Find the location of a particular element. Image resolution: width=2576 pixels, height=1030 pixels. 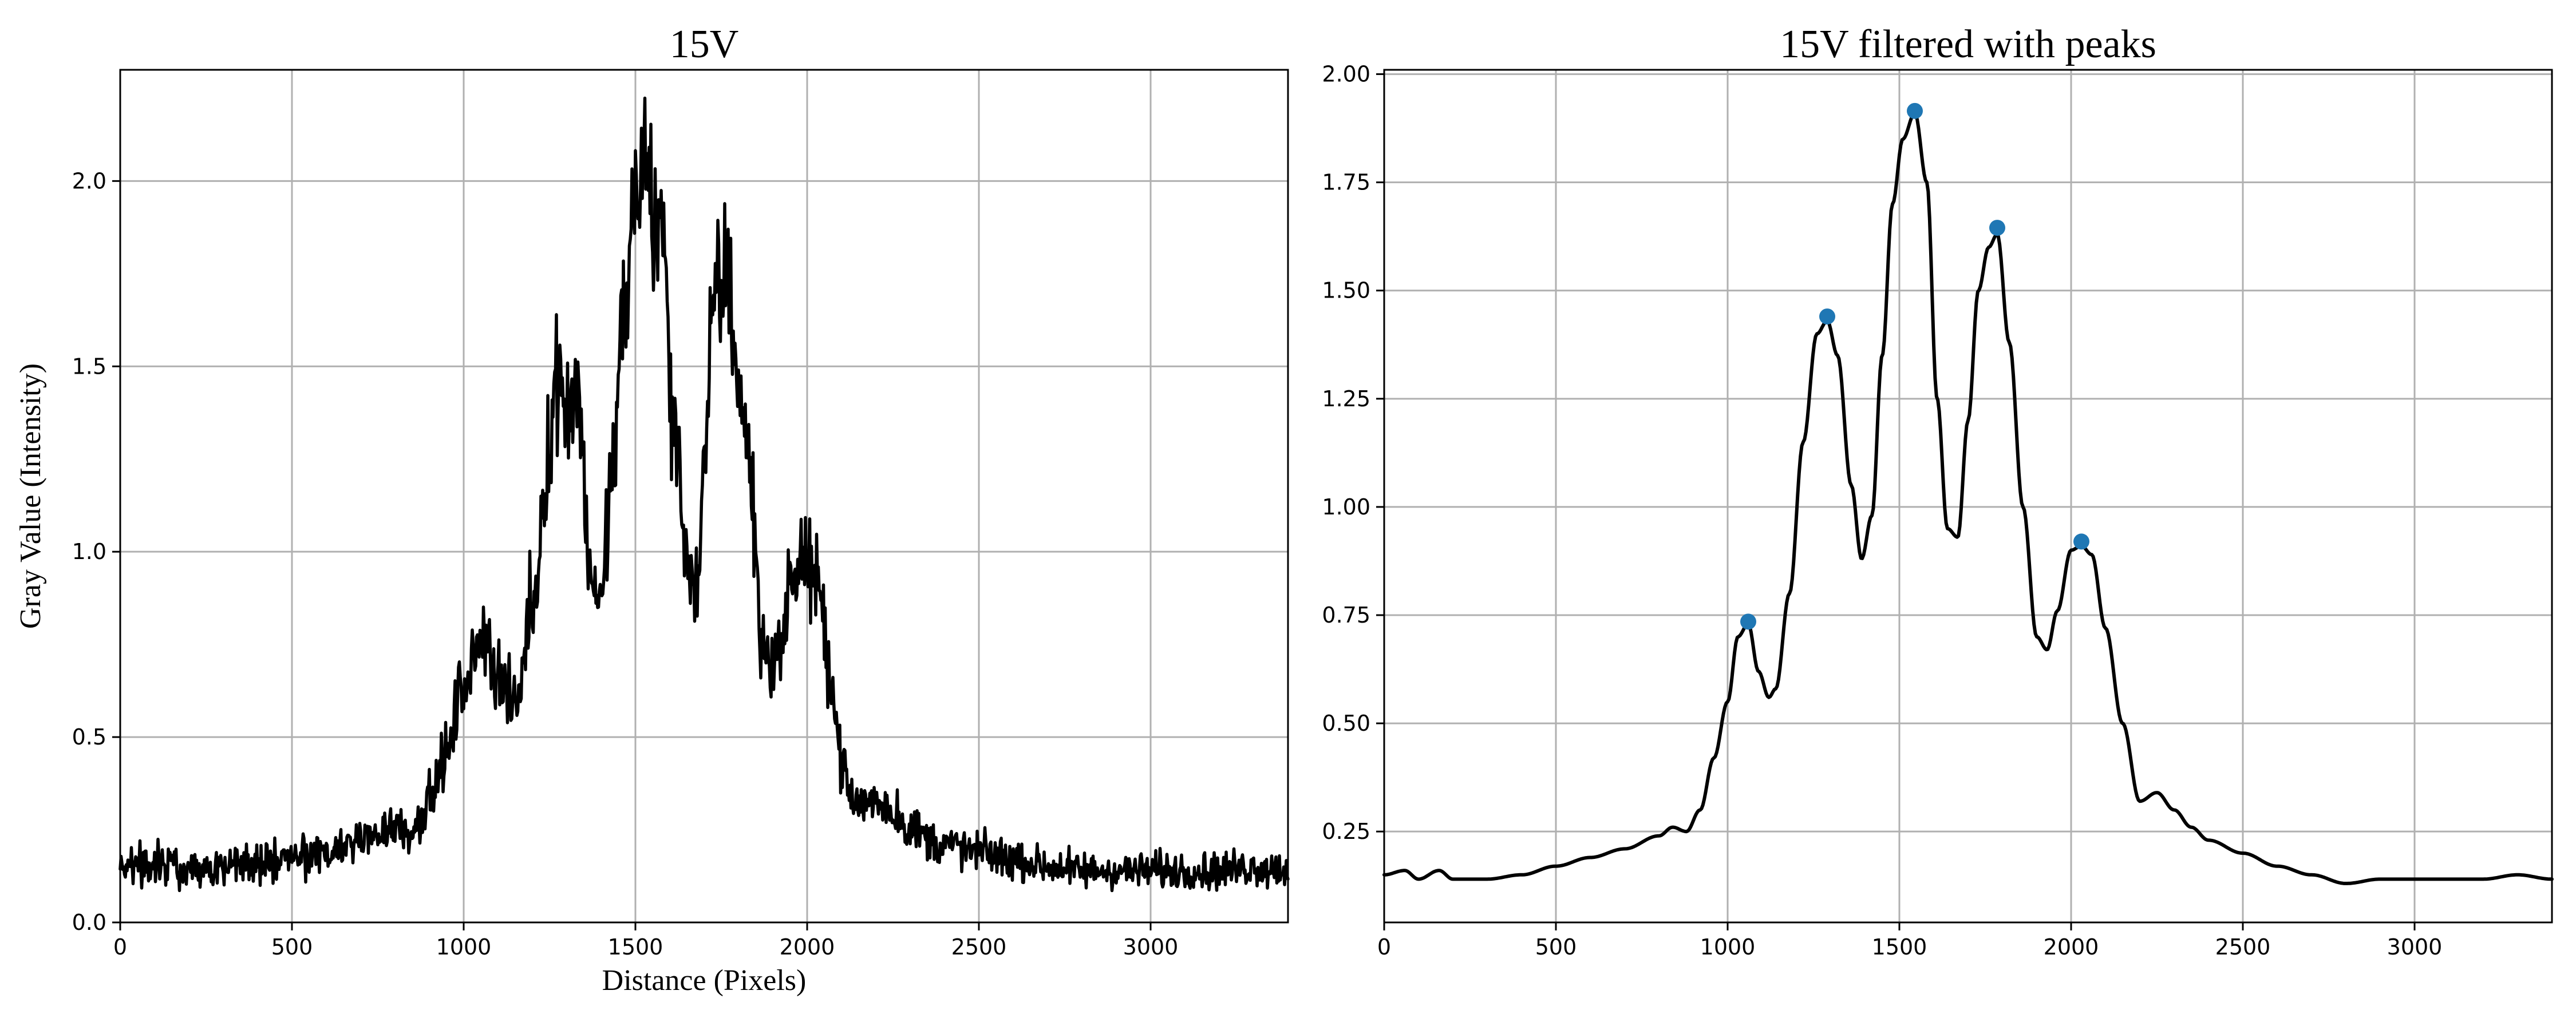

y-tick-label: 1.00 is located at coordinates (1346, 507).